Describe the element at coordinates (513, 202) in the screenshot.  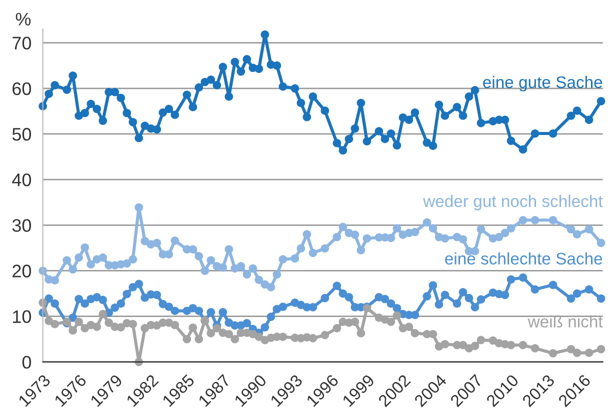
I see `series-label: weder gut noch schlecht` at that location.